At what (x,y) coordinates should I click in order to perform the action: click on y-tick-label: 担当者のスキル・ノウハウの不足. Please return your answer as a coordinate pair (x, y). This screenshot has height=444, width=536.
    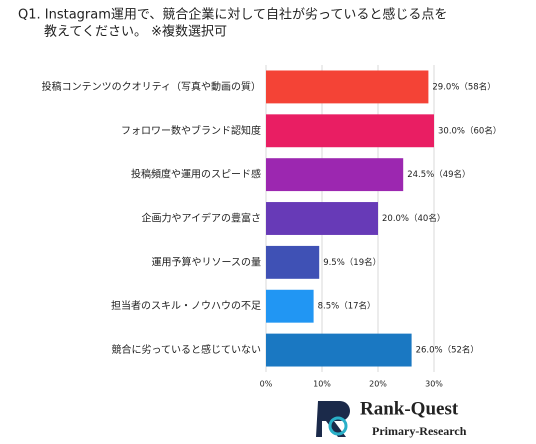
    Looking at the image, I should click on (186, 305).